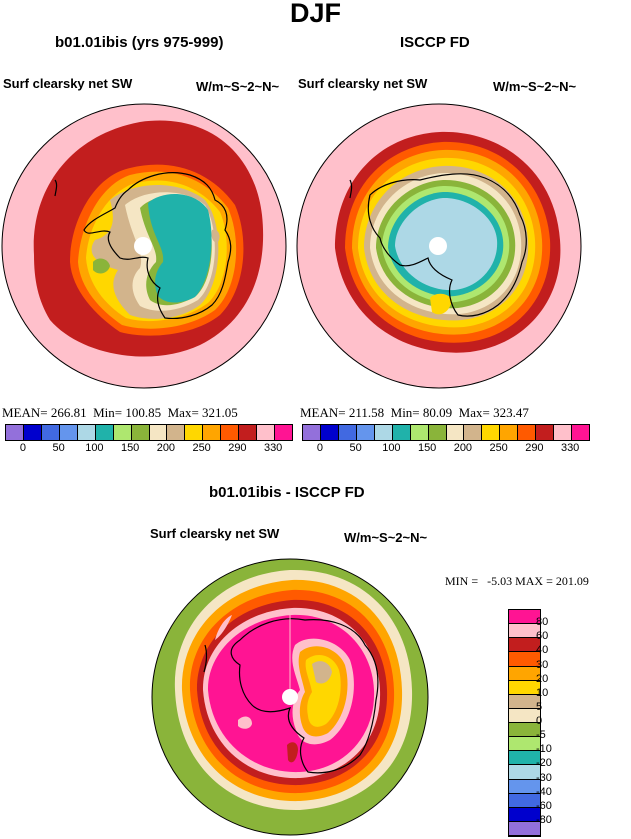 This screenshot has width=631, height=839. What do you see at coordinates (463, 448) in the screenshot?
I see `right-colorbar-tick-label: 200` at bounding box center [463, 448].